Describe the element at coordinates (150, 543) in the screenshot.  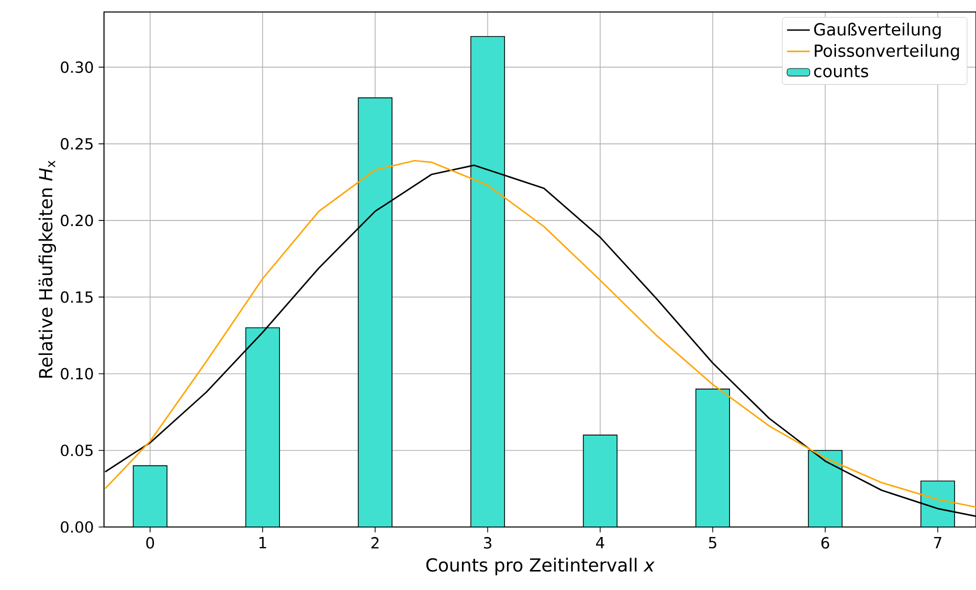
I see `x-tick-label: 0` at that location.